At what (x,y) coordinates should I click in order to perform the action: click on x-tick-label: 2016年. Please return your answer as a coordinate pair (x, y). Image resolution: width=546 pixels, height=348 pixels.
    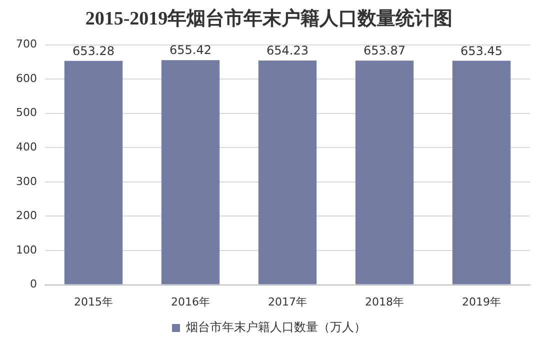
    Looking at the image, I should click on (190, 301).